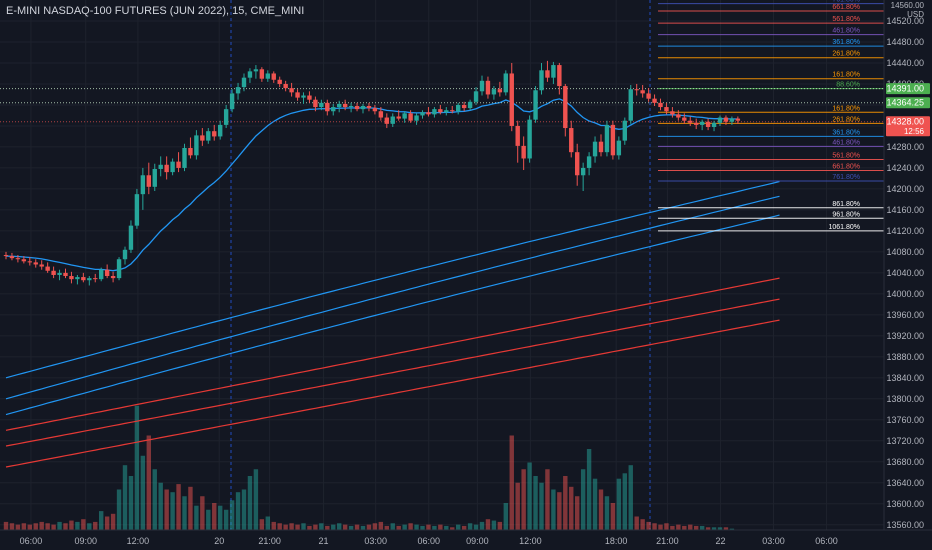 The image size is (932, 550). What do you see at coordinates (846, 204) in the screenshot?
I see `fib-level-label: 861.80%` at bounding box center [846, 204].